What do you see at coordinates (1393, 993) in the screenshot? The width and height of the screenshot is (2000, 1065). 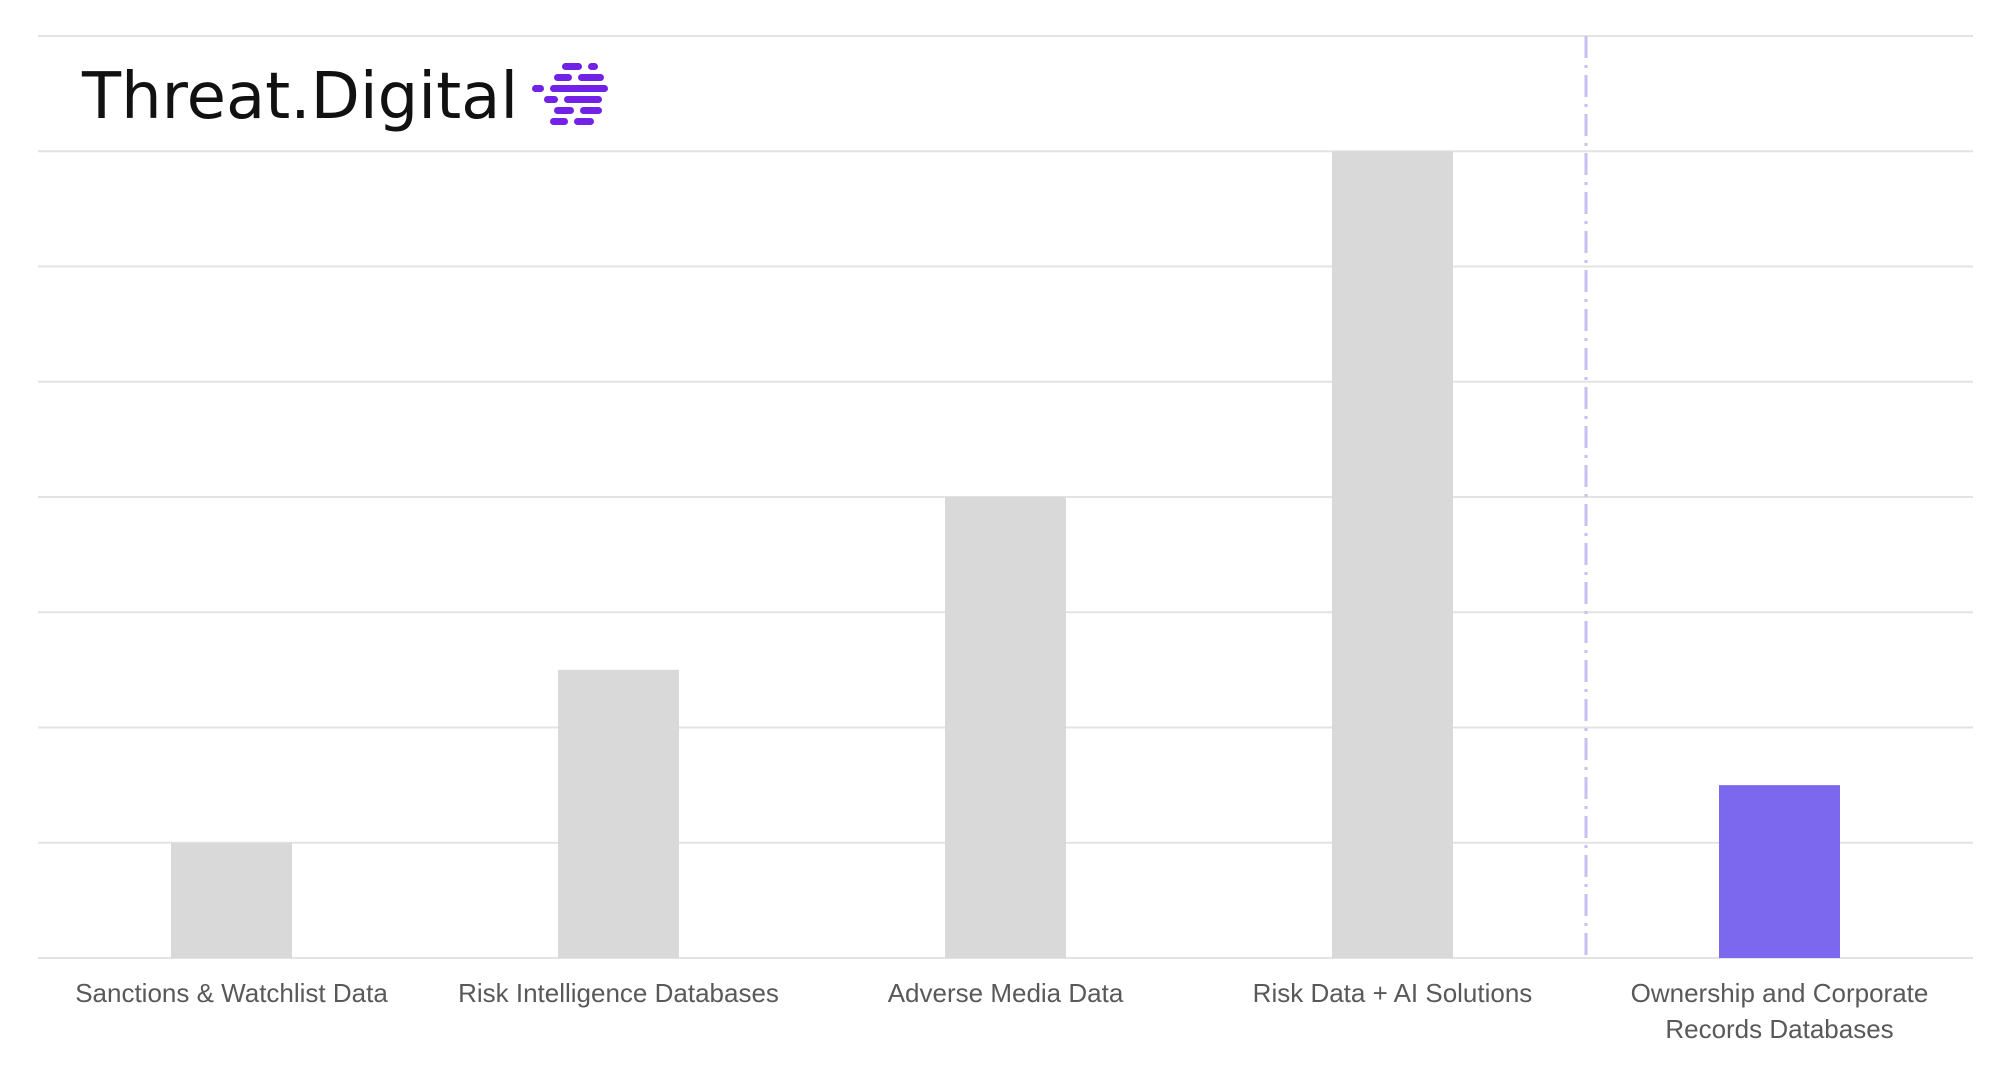 I see `x-tick-label-3: Risk Data + AI Solutions` at bounding box center [1393, 993].